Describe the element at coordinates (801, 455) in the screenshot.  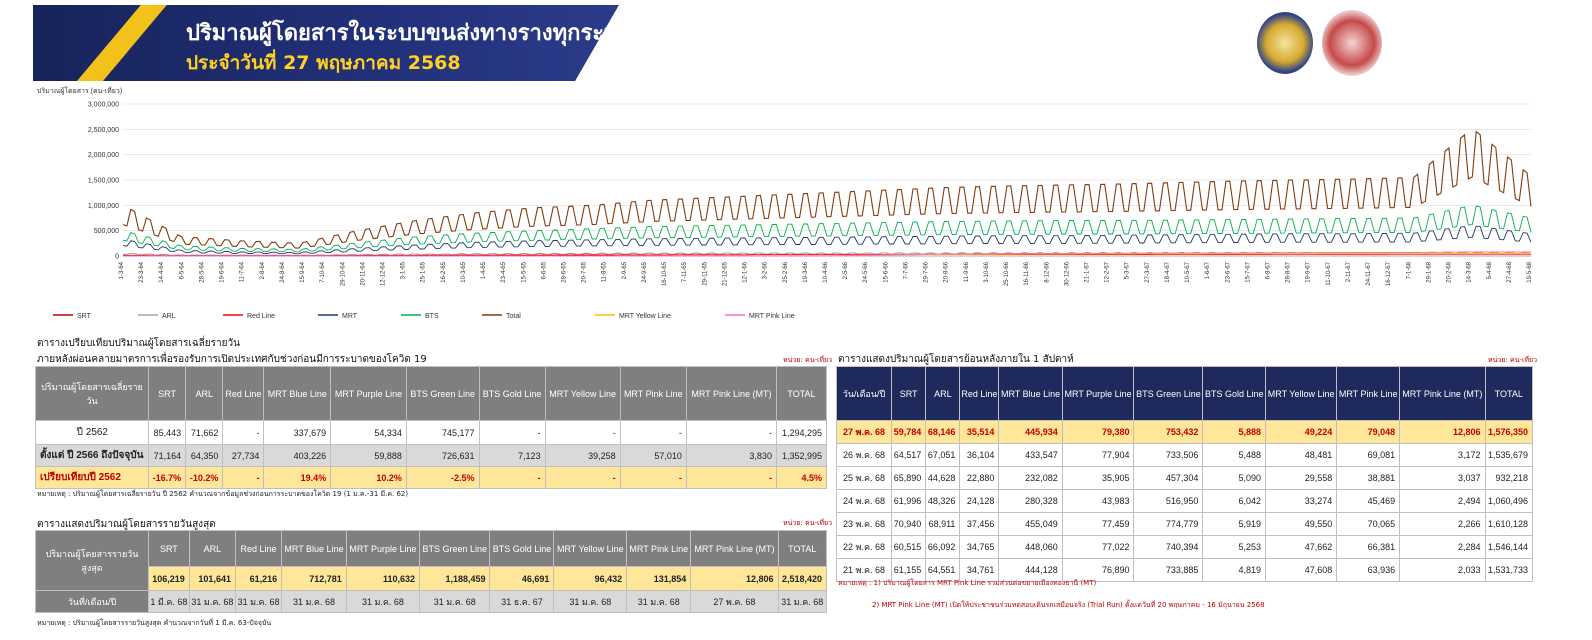
I see `avg-cell: 1,352,995` at that location.